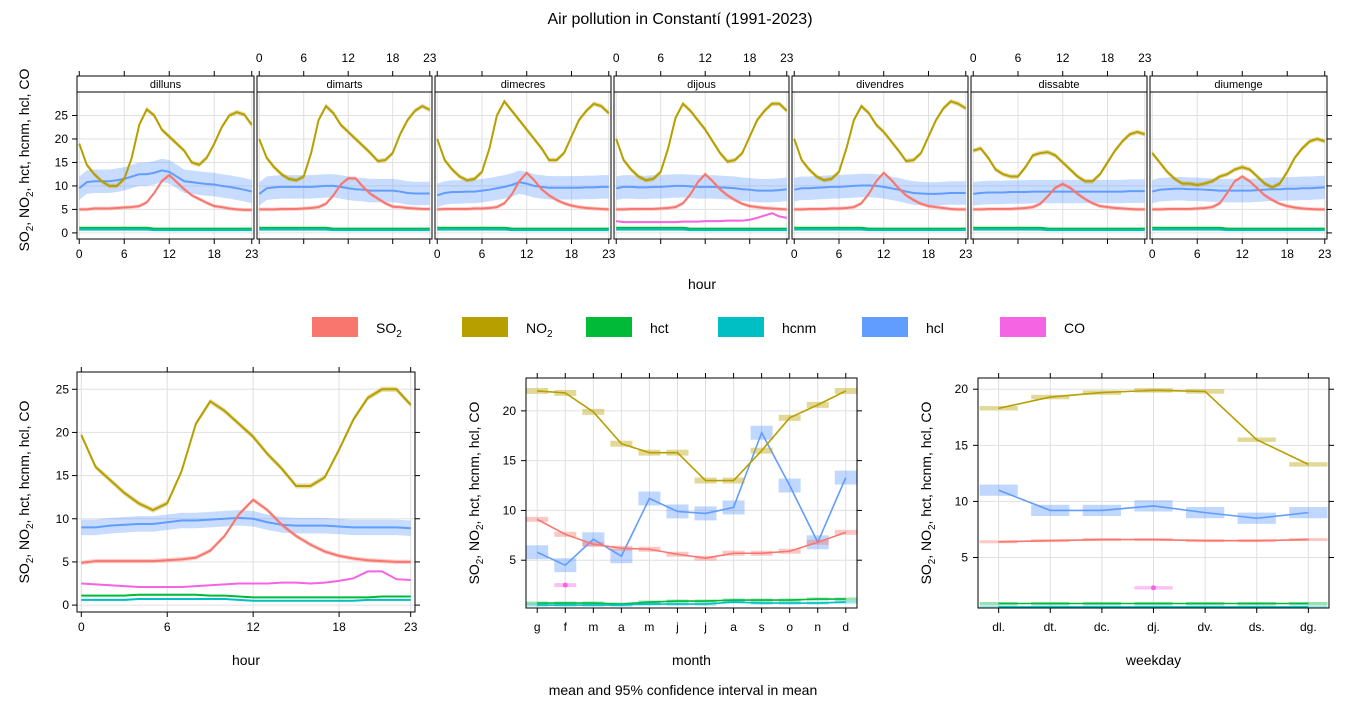 The width and height of the screenshot is (1366, 705). Describe the element at coordinates (1059, 85) in the screenshot. I see `strip-label: dissabte` at that location.